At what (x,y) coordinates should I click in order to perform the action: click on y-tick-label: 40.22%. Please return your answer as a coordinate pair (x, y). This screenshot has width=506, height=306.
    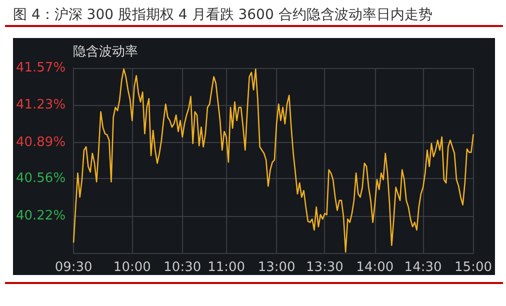
    Looking at the image, I should click on (41, 216).